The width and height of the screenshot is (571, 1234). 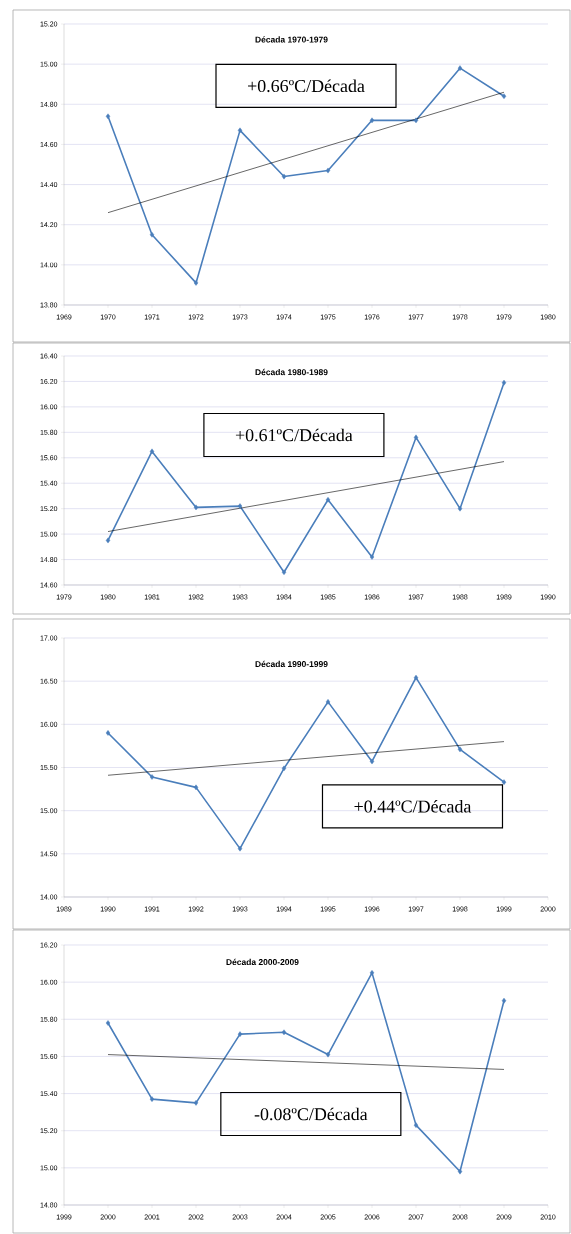 What do you see at coordinates (413, 806) in the screenshot?
I see `annotation: +0.44ºC/Década` at bounding box center [413, 806].